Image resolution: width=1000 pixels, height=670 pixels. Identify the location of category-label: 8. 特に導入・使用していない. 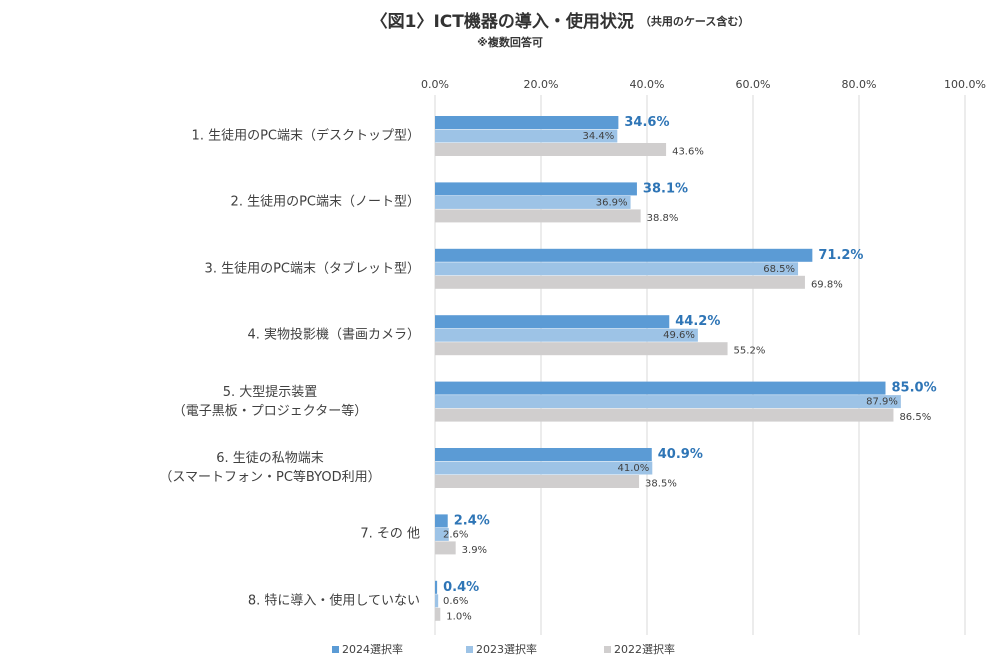
(333, 601).